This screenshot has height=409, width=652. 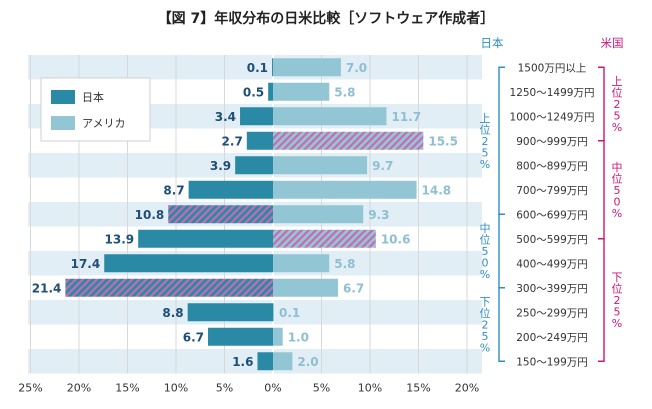 What do you see at coordinates (443, 141) in the screenshot?
I see `usa-value-label: 15.5` at bounding box center [443, 141].